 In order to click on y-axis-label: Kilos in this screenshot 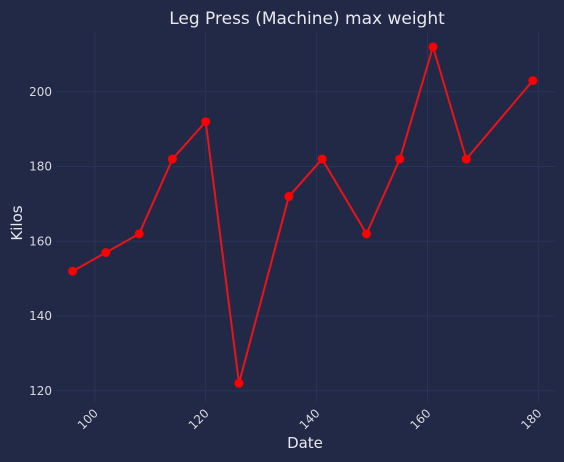, I will do `click(17, 222)`.